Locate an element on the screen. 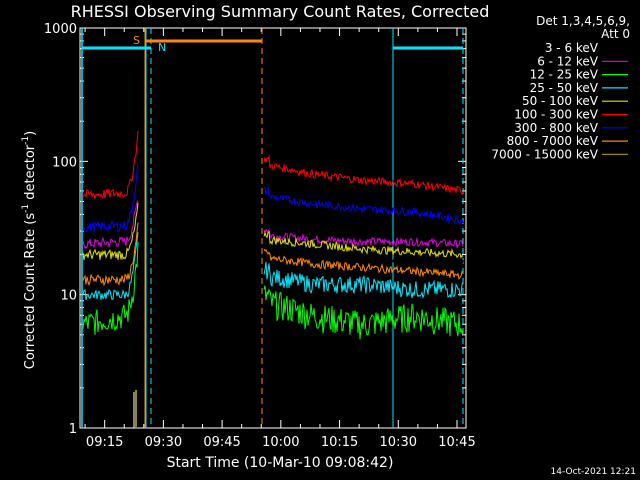  legend-label: 25 - 50 keV is located at coordinates (564, 88).